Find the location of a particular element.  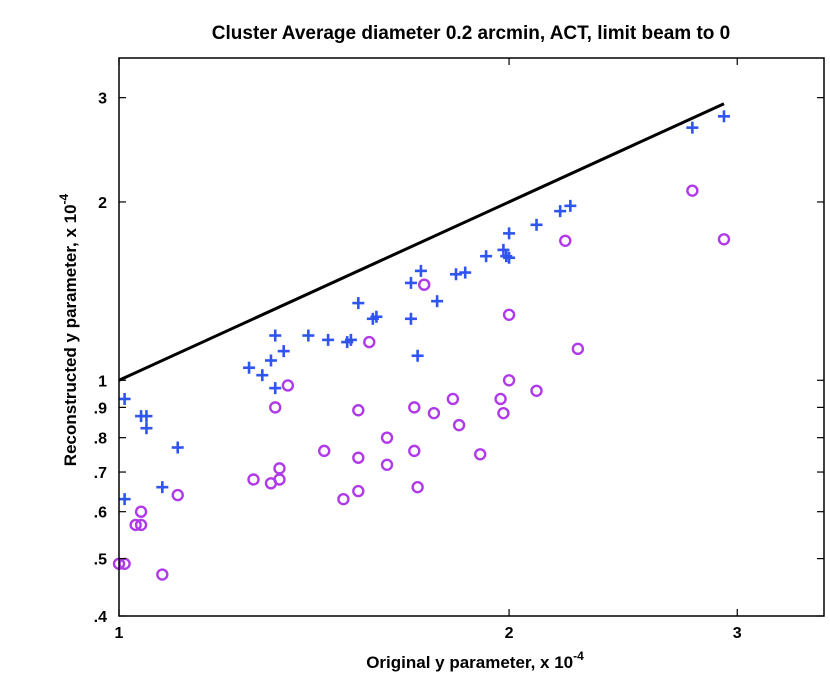

y-tick-label: 3 is located at coordinates (102, 99).